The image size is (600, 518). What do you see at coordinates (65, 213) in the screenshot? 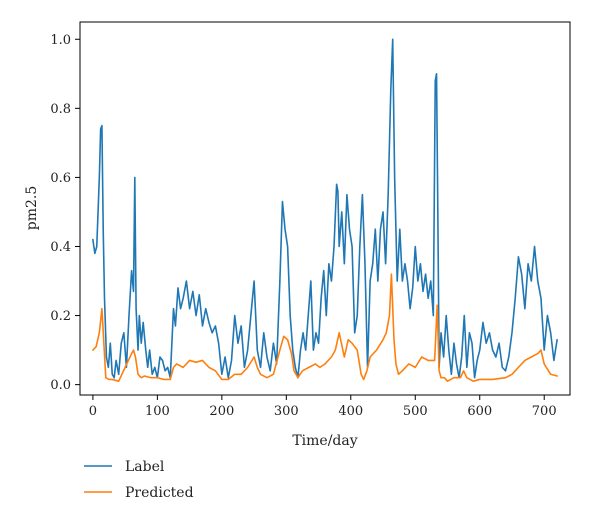
I see `y-axis: 0.0 0.2 0.4 0.6 0.8 1.0` at bounding box center [65, 213].